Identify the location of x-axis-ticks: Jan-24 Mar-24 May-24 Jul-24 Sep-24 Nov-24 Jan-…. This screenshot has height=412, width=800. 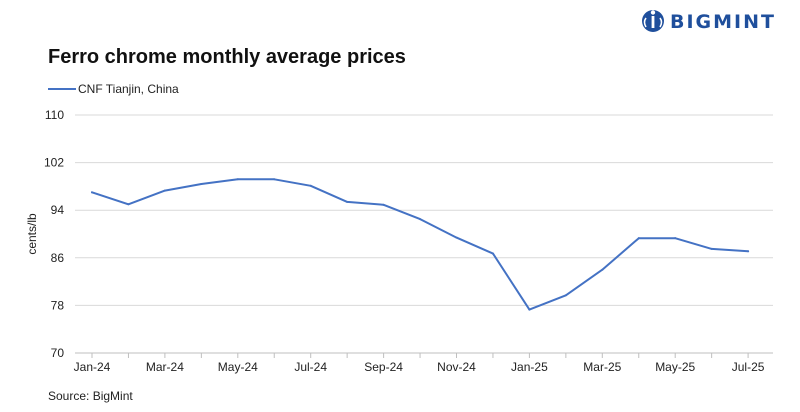
(419, 363).